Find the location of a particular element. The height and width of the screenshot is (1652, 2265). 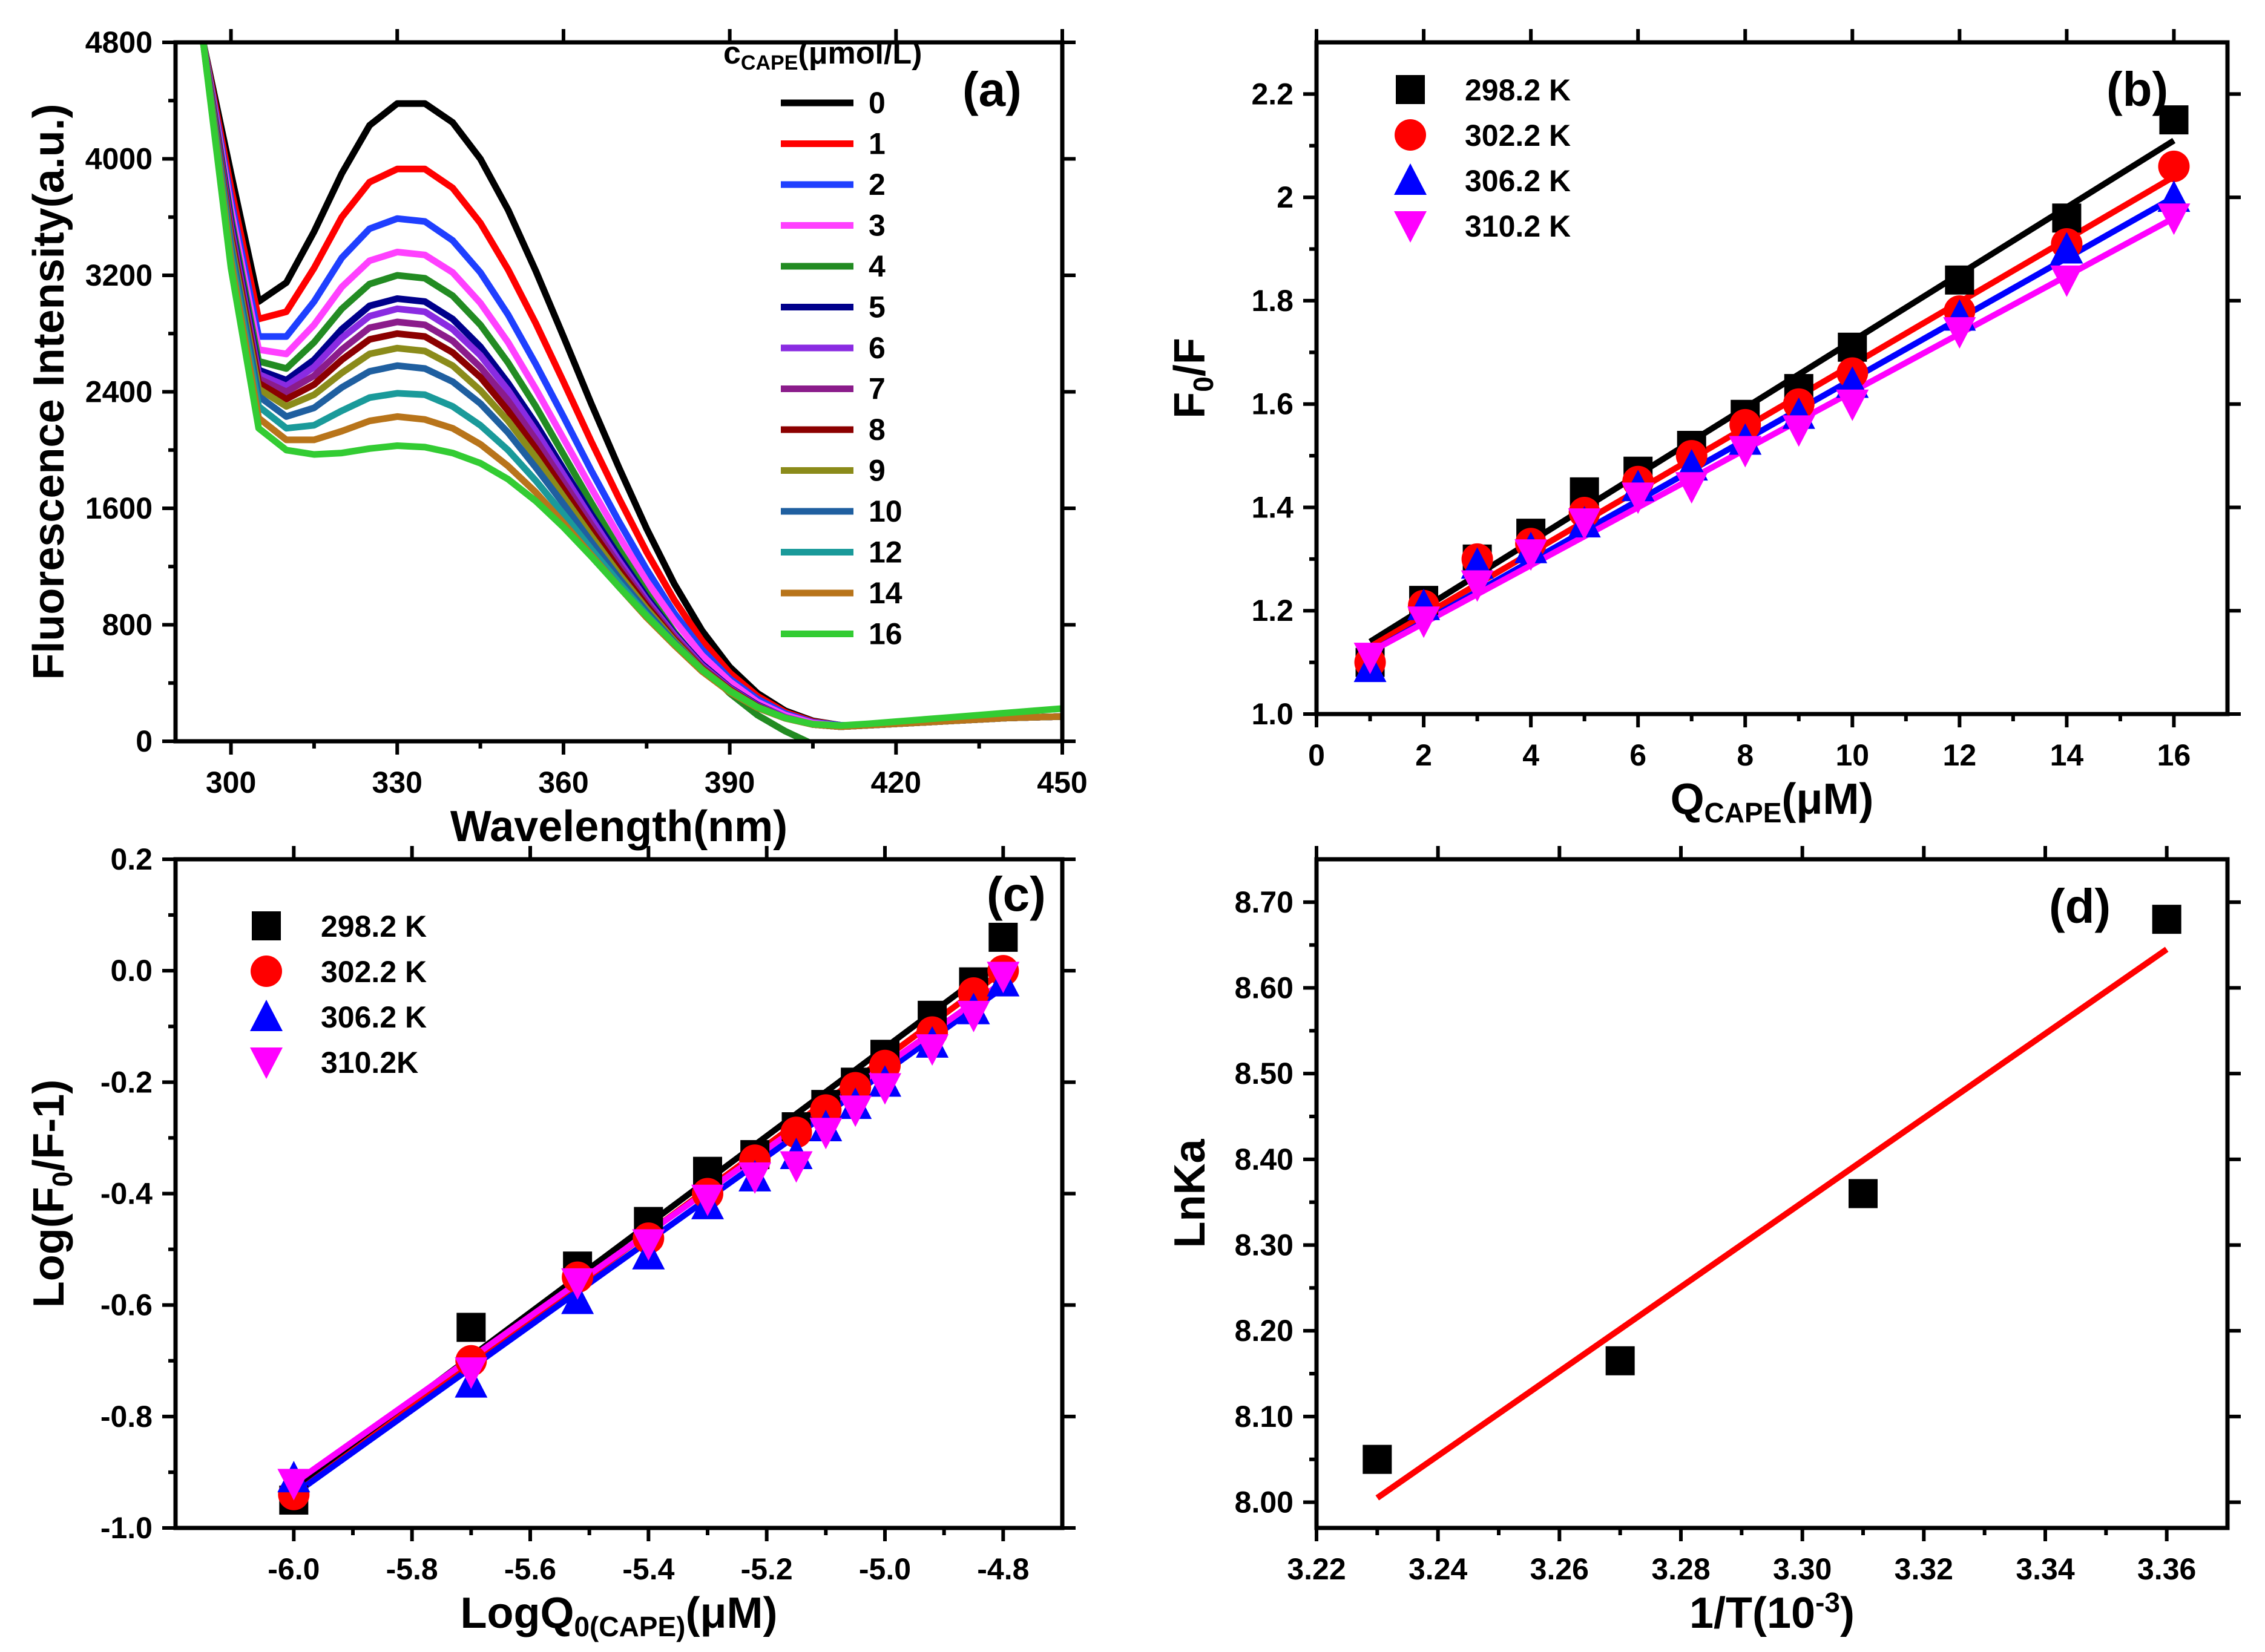

x-tick-label: 14 is located at coordinates (2067, 755).